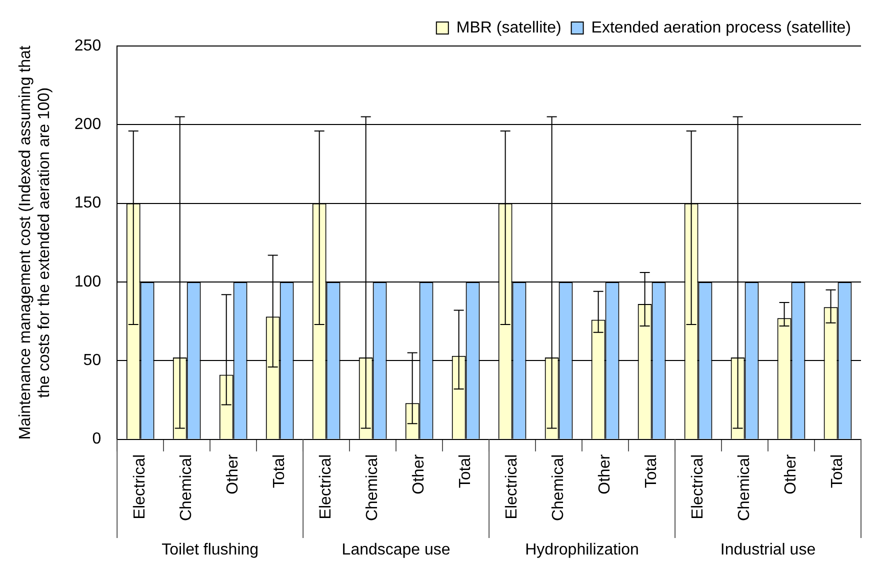 The width and height of the screenshot is (875, 572). Describe the element at coordinates (92, 361) in the screenshot. I see `y-tick-label: 50` at that location.